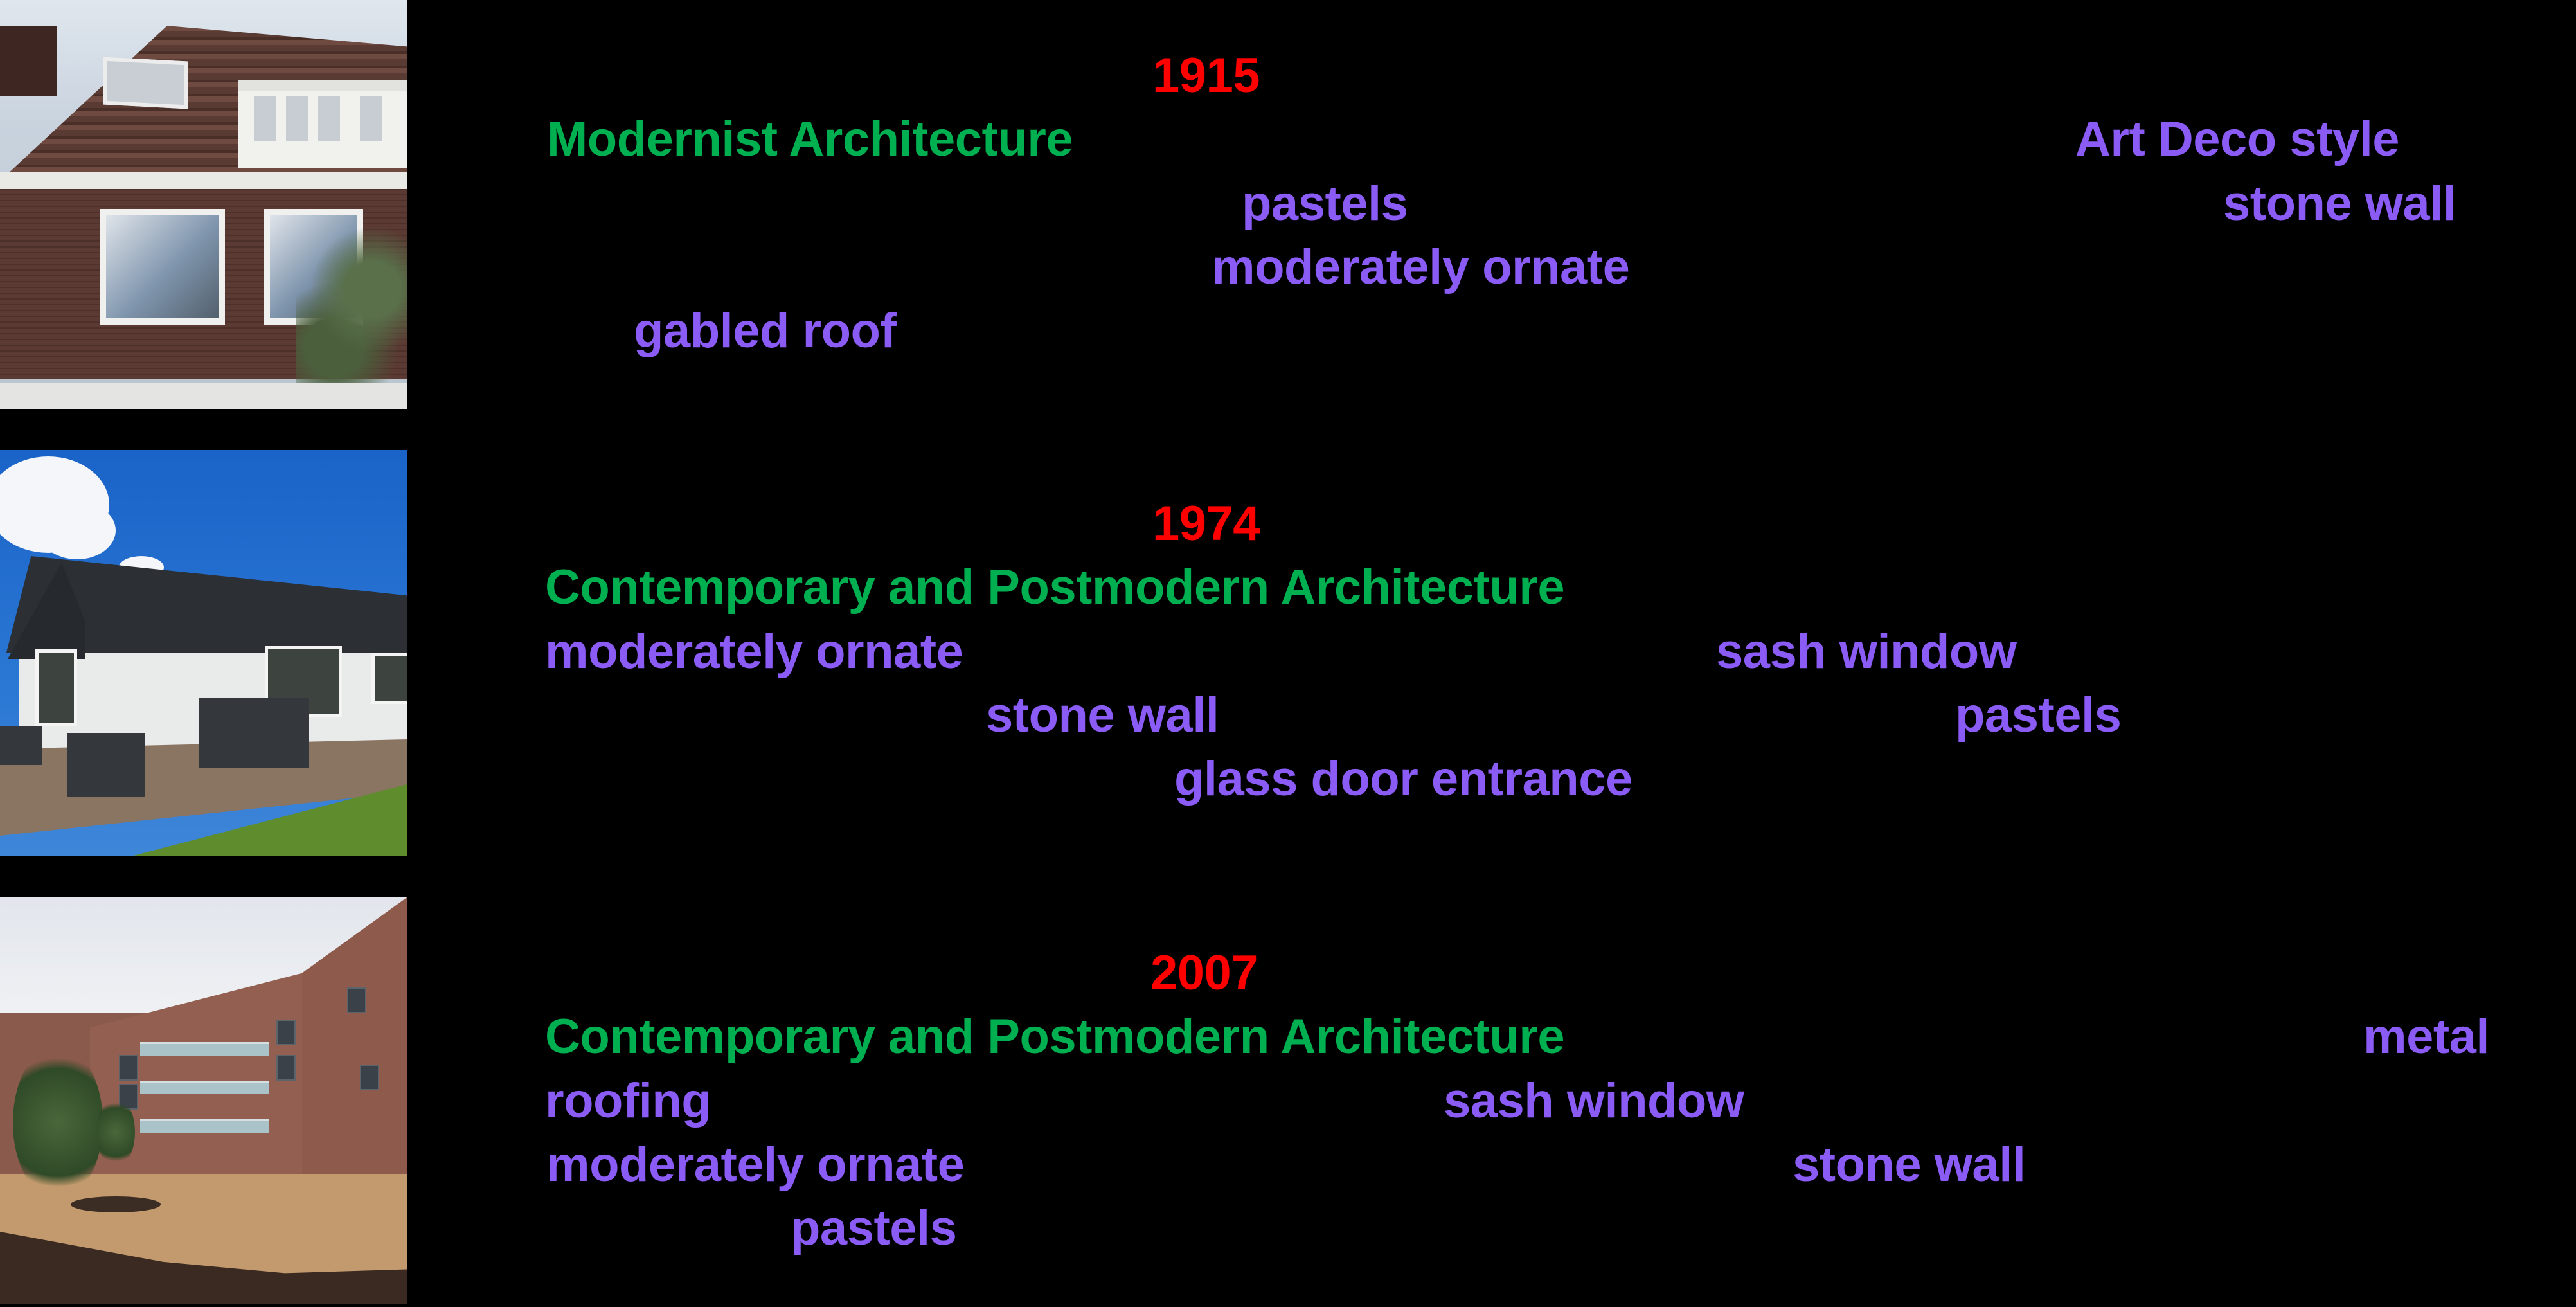  I want to click on roof-skylight-shape, so click(145, 83).